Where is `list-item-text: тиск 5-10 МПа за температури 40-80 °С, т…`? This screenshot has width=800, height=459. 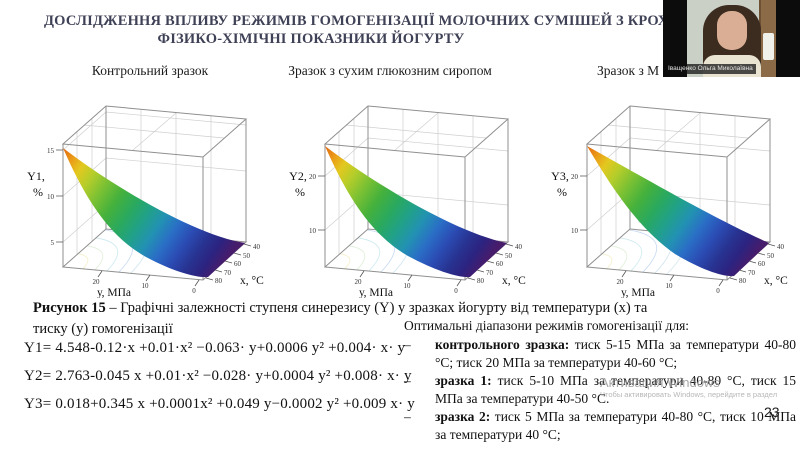
list-item-text: тиск 5-10 МПа за температури 40-80 °С, т… is located at coordinates (615, 390).